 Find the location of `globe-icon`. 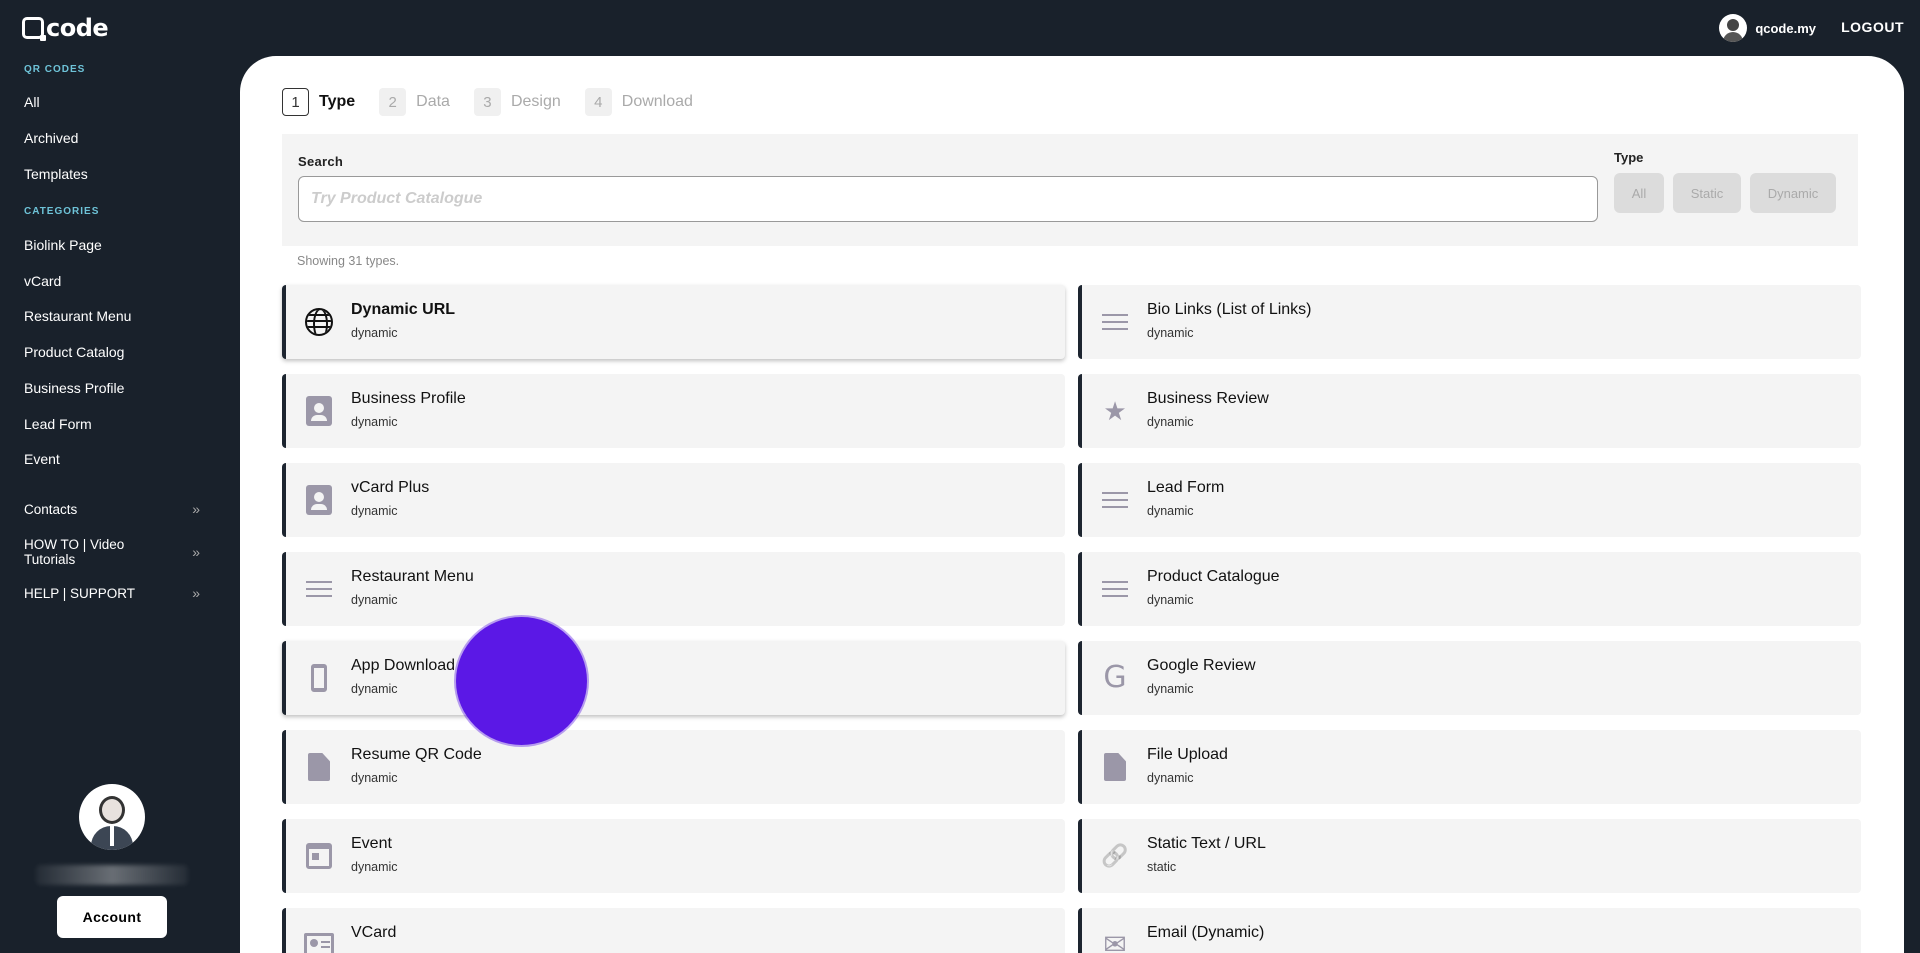

globe-icon is located at coordinates (319, 322).